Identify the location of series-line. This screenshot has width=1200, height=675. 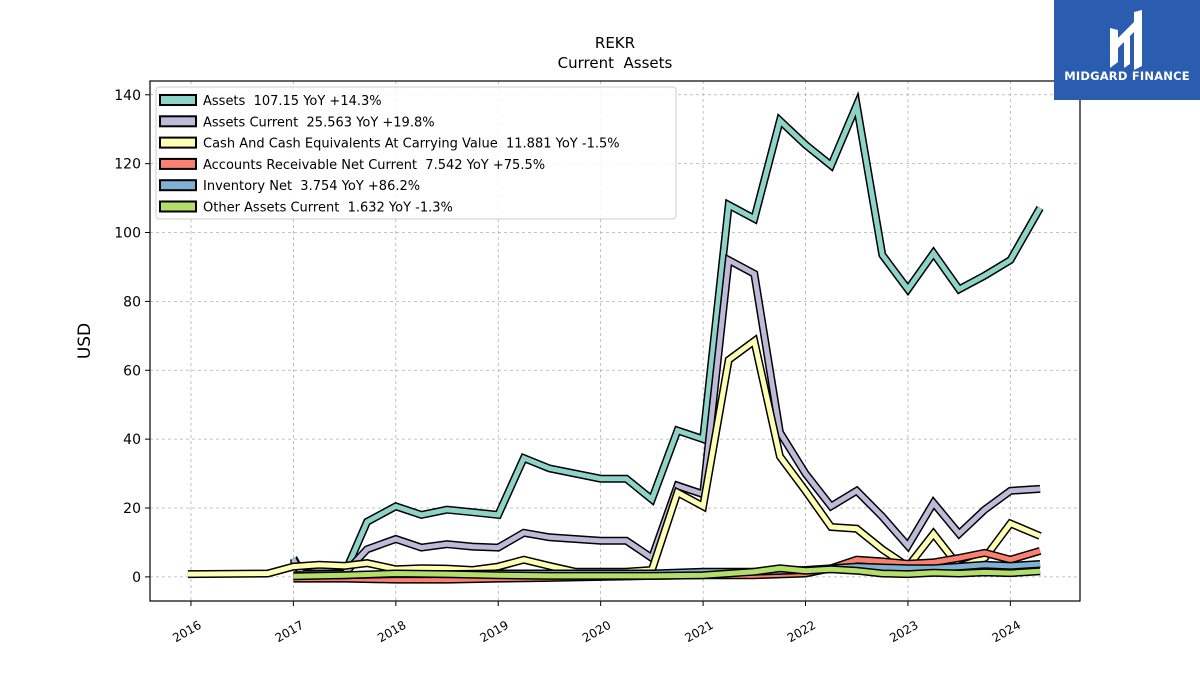
(667, 572).